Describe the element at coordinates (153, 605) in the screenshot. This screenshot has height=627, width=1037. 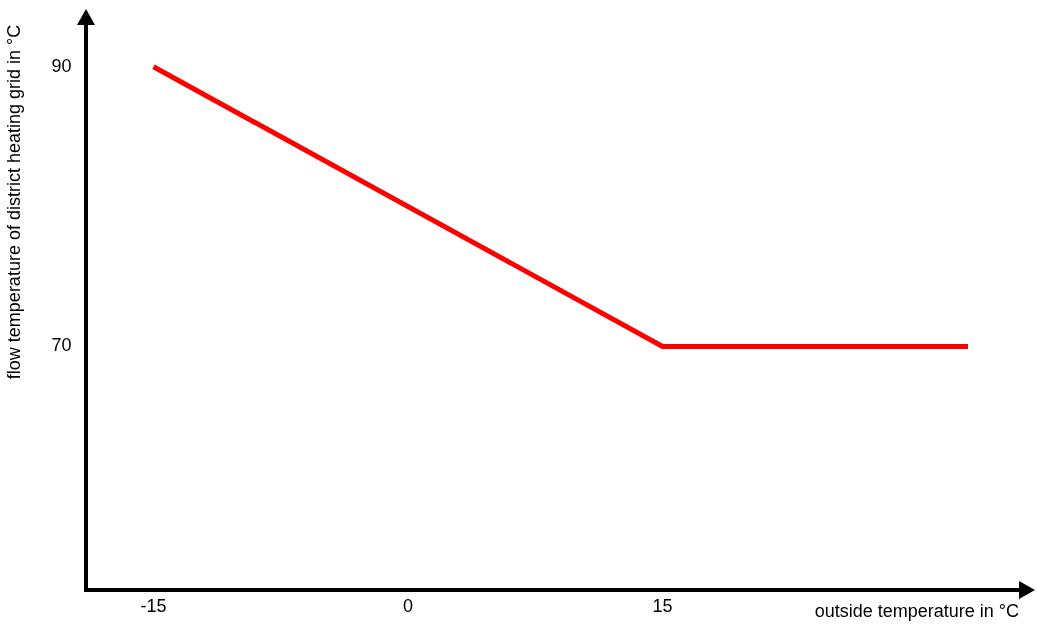
I see `x-tick-label: -15` at that location.